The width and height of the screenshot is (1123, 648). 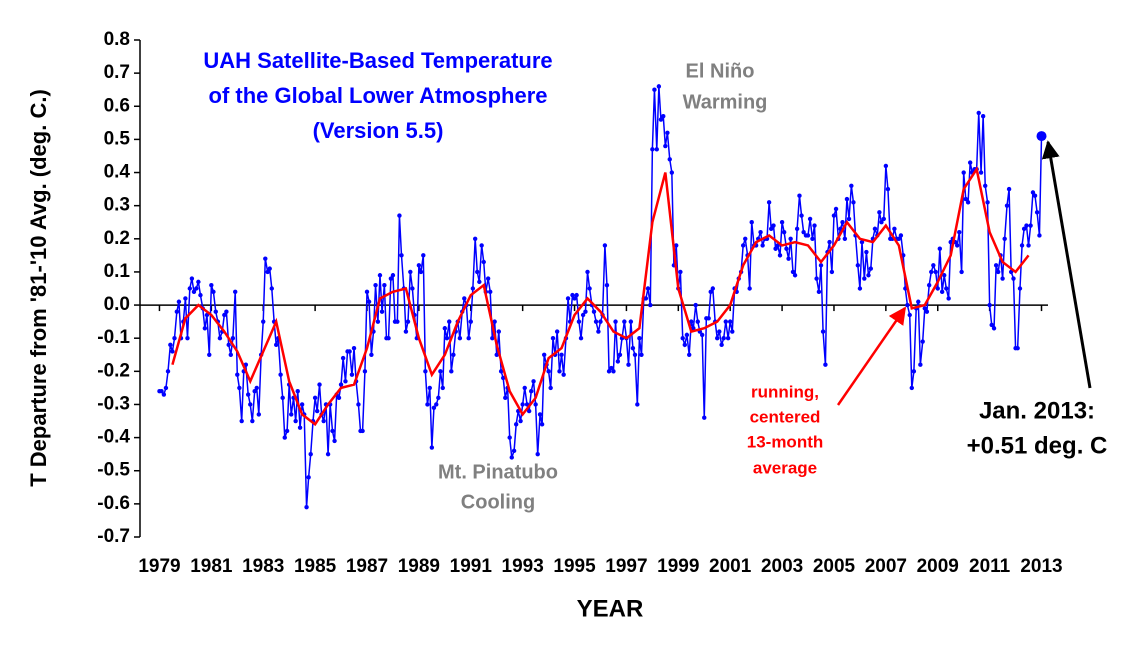 I want to click on x-tick-label: 1981, so click(x=211, y=566).